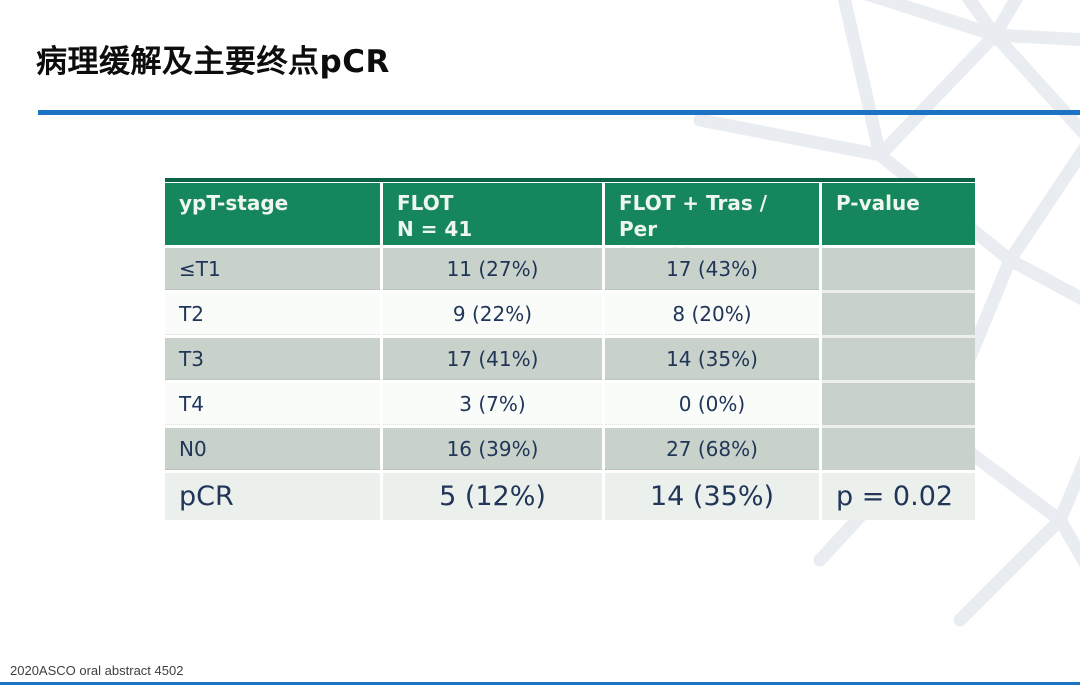 The image size is (1080, 685). I want to click on flot-value-cell: 17 (41%), so click(492, 359).